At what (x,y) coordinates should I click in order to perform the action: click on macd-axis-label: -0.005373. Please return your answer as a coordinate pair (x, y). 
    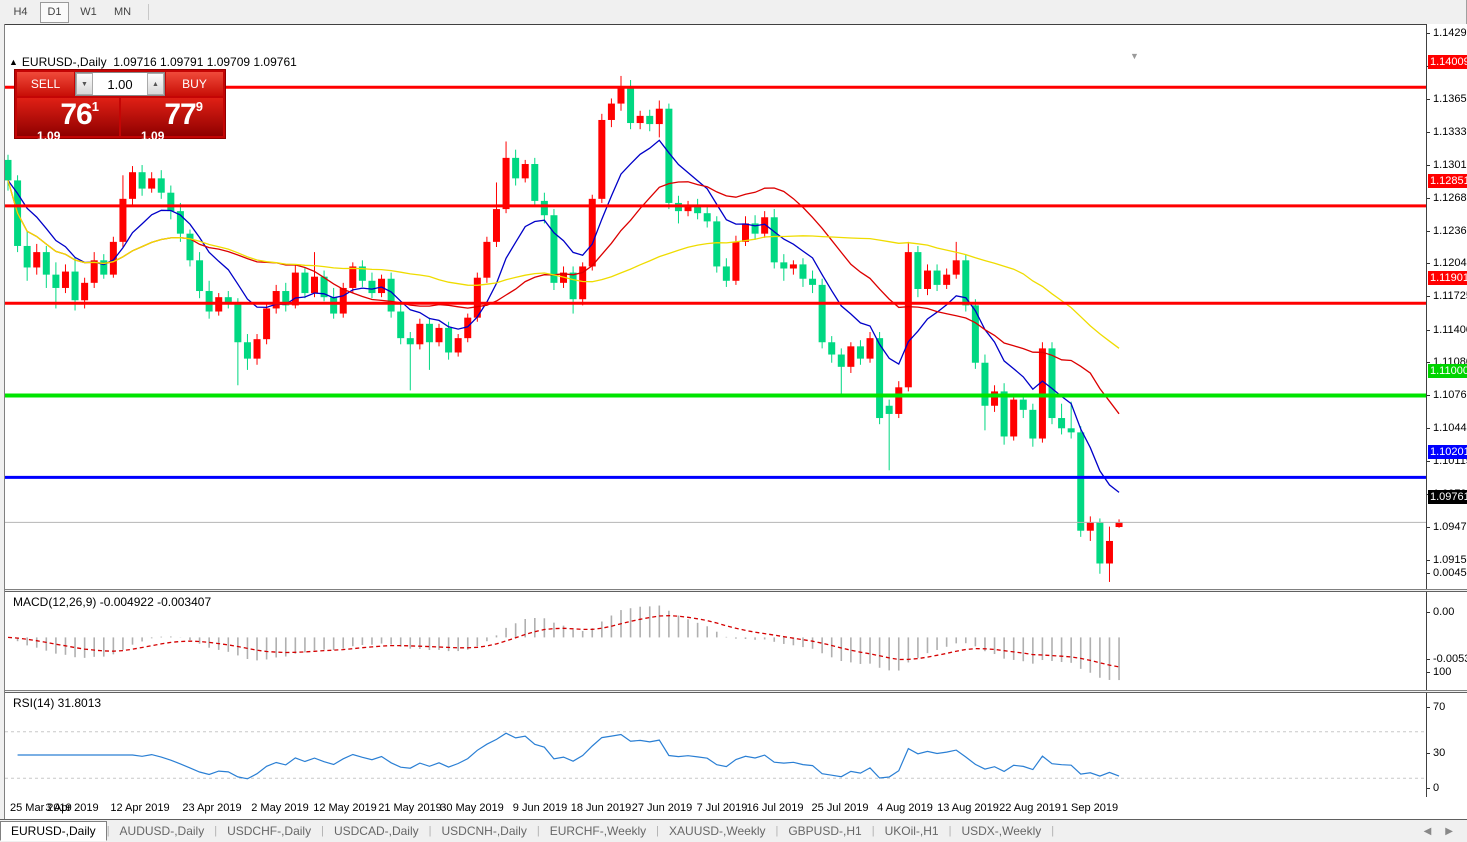
    Looking at the image, I should click on (1450, 658).